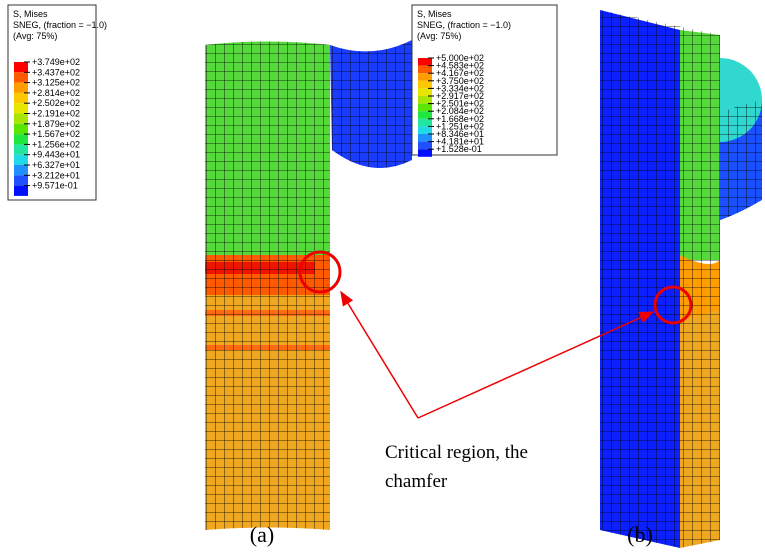  I want to click on legend-label: +2.501e+02, so click(460, 104).